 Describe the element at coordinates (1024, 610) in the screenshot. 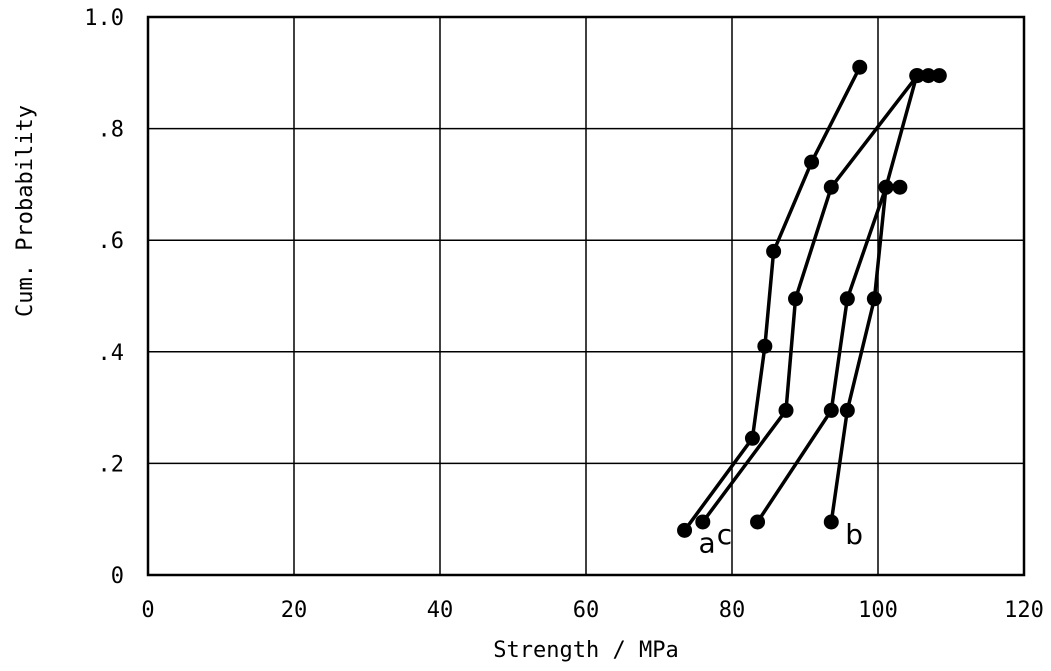

I see `x-tick-label: 120` at that location.